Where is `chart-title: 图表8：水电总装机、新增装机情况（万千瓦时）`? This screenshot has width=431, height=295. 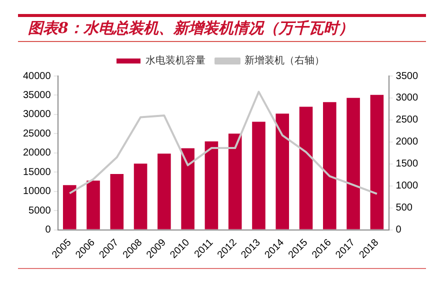 chart-title: 图表8：水电总装机、新增装机情况（万千瓦时） is located at coordinates (191, 28).